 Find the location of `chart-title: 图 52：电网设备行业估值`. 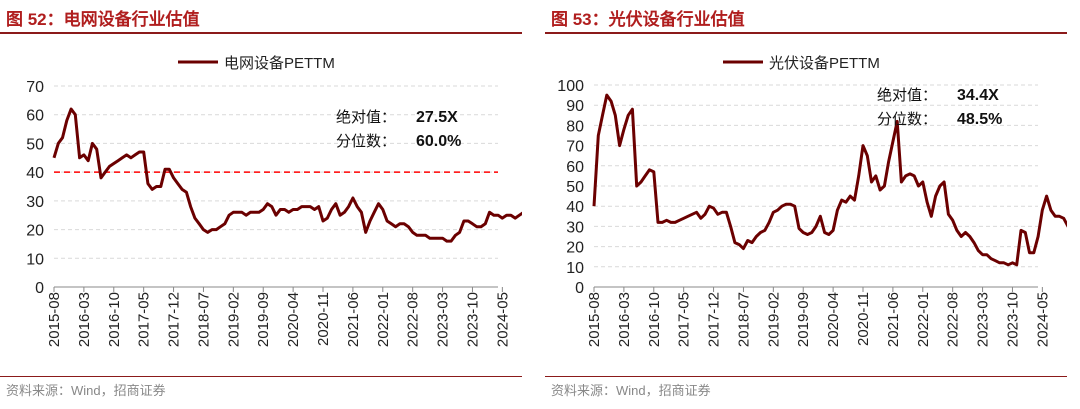

chart-title: 图 52：电网设备行业估值 is located at coordinates (103, 19).